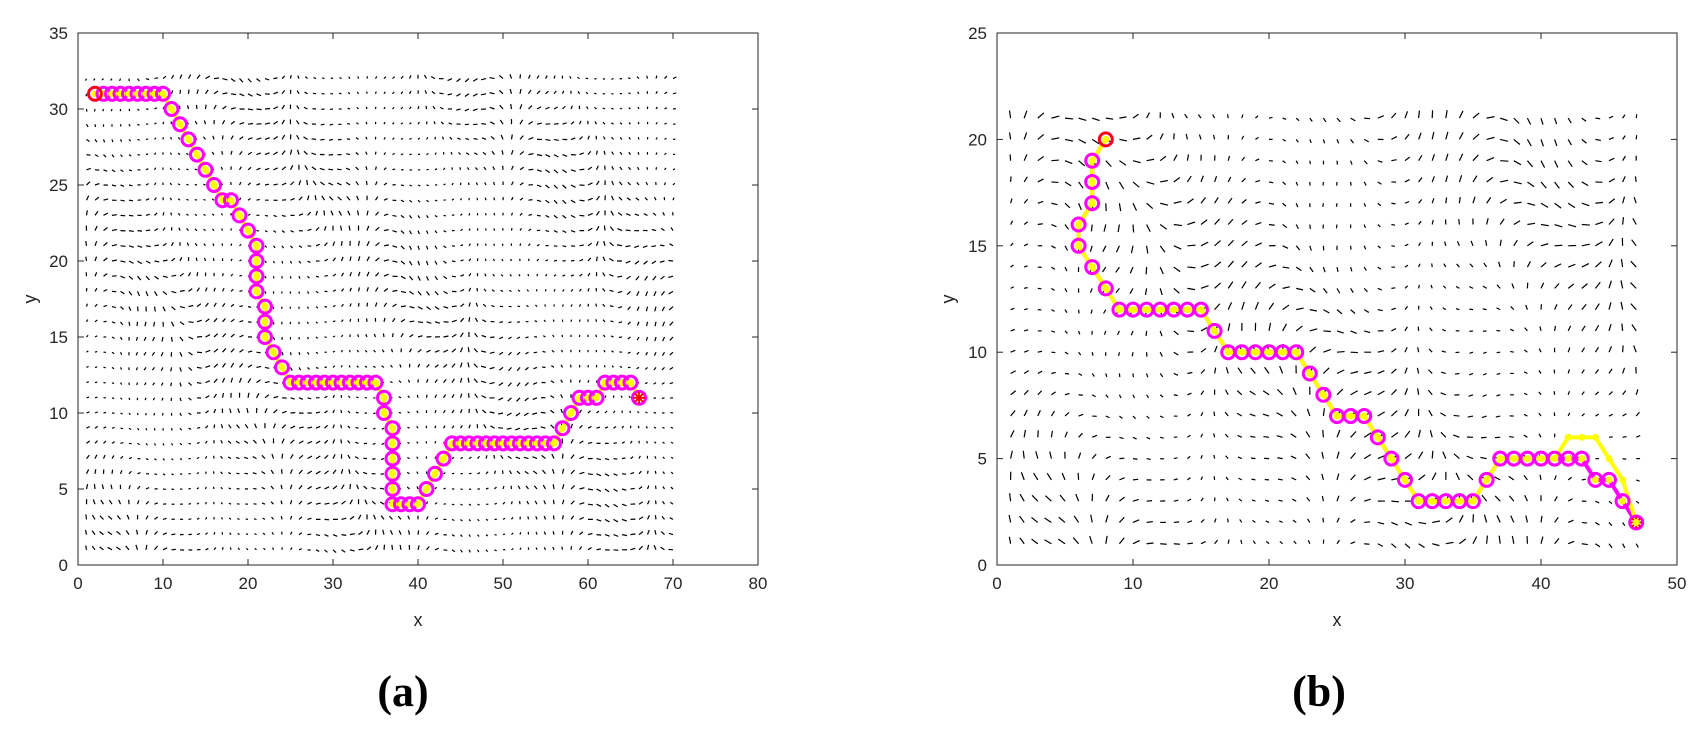  Describe the element at coordinates (333, 583) in the screenshot. I see `x-tick-label: 30` at that location.